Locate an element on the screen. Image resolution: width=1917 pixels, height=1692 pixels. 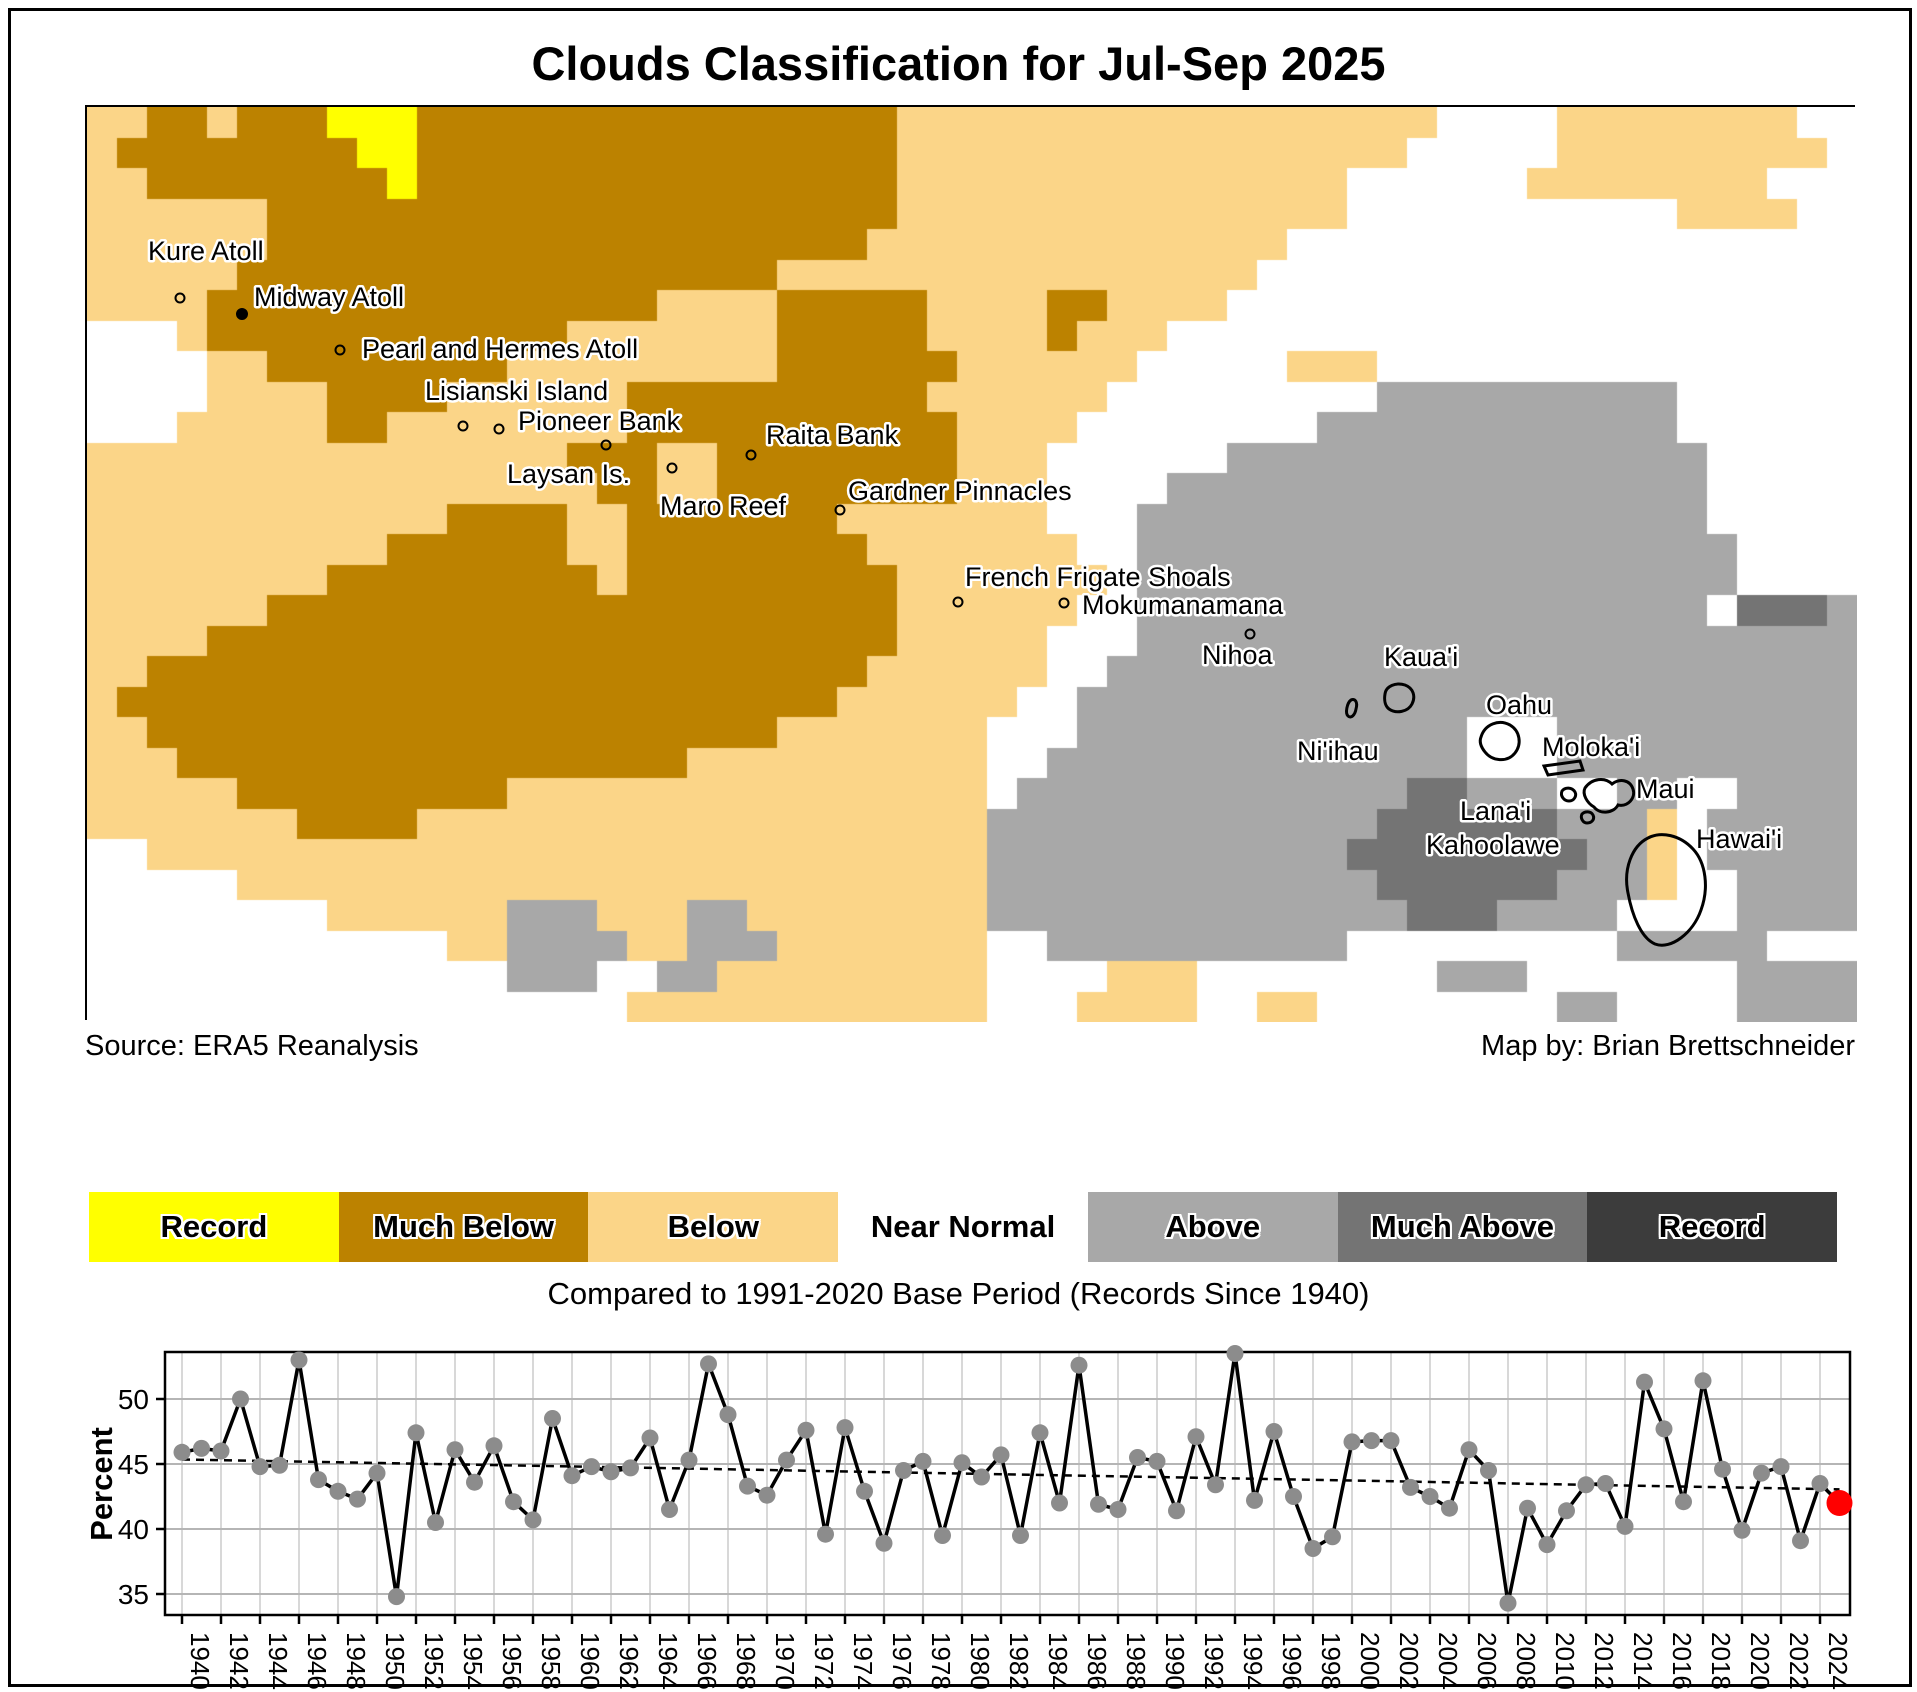
x-tick-label: 2008 is located at coordinates (1526, 1661).